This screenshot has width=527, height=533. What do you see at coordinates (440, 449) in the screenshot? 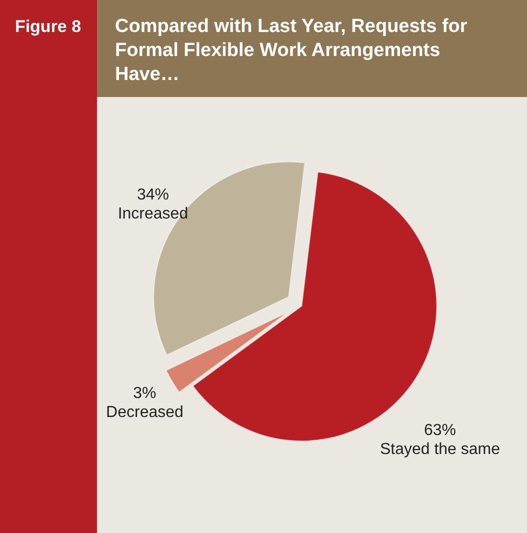
I see `slice-label: Stayed the same` at bounding box center [440, 449].